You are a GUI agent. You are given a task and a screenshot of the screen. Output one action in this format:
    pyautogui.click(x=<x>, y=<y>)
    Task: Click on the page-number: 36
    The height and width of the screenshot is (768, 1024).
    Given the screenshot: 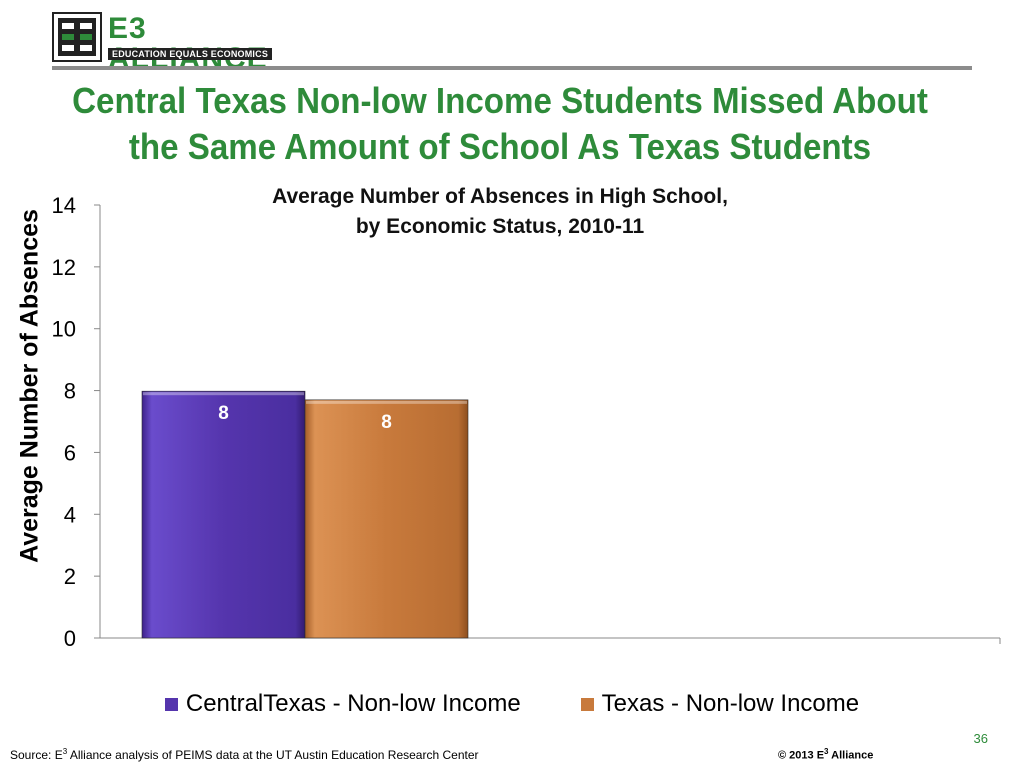 What is the action you would take?
    pyautogui.click(x=980, y=738)
    